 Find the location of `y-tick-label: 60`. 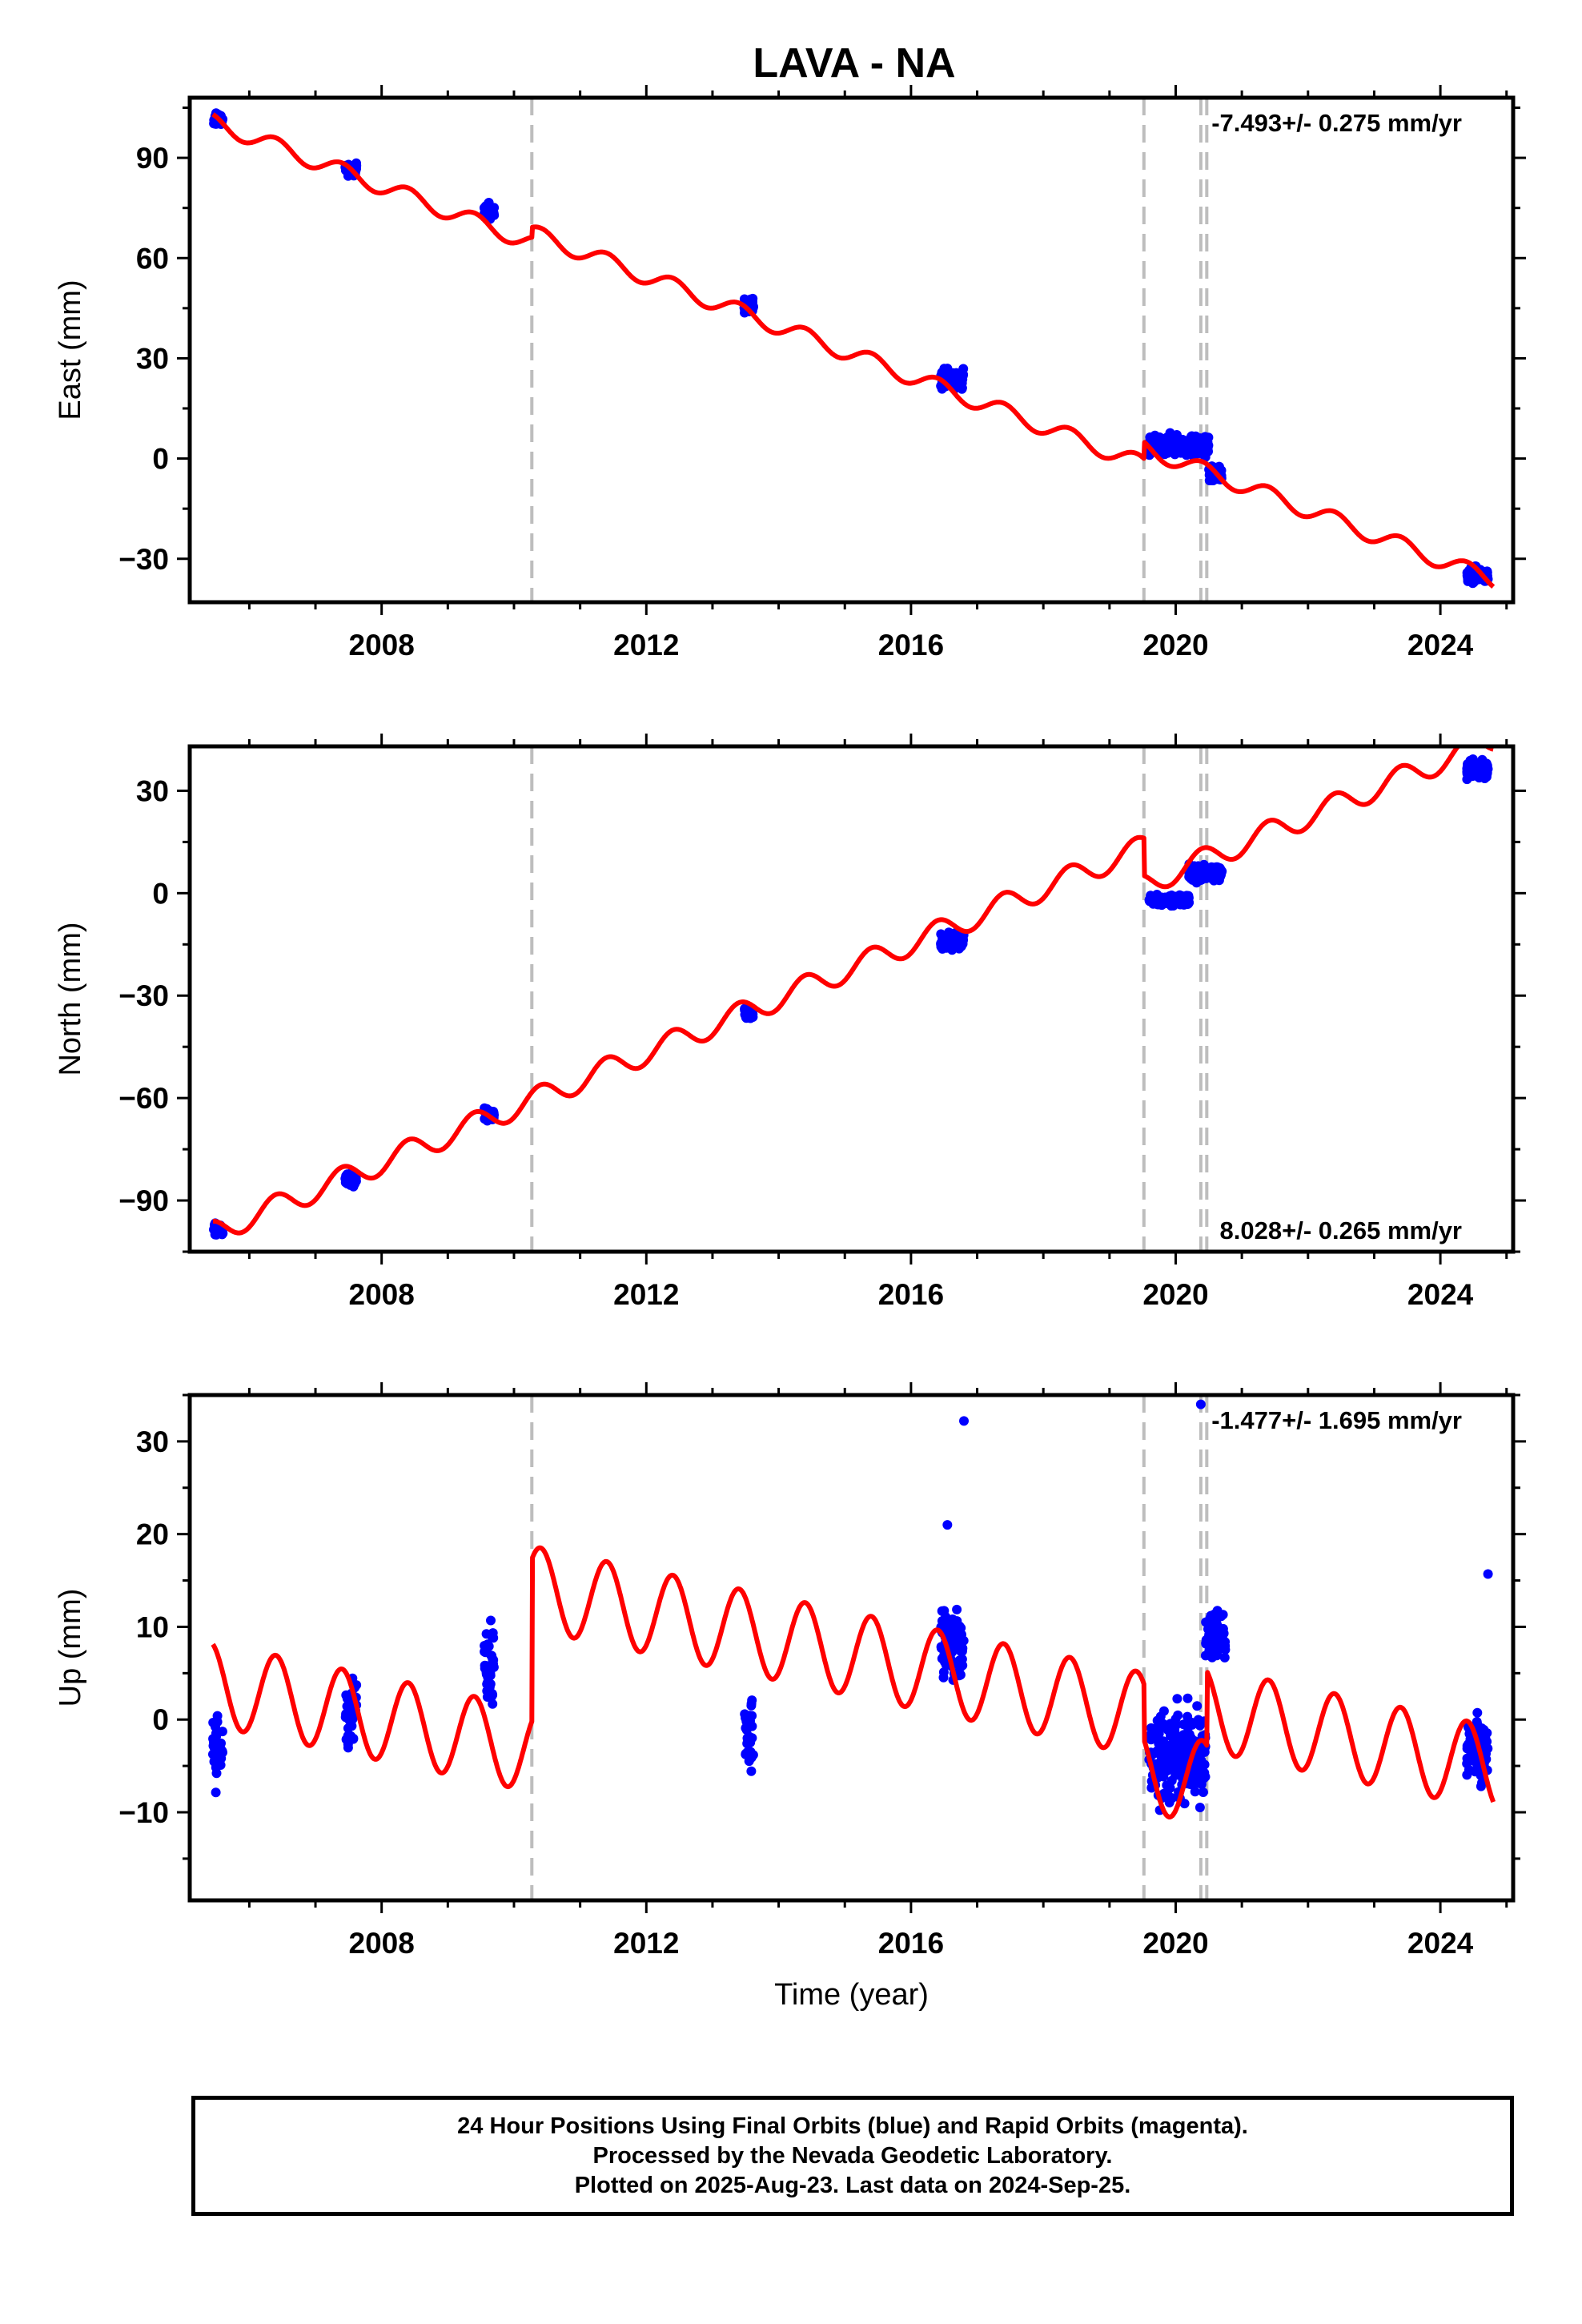

y-tick-label: 60 is located at coordinates (152, 258).